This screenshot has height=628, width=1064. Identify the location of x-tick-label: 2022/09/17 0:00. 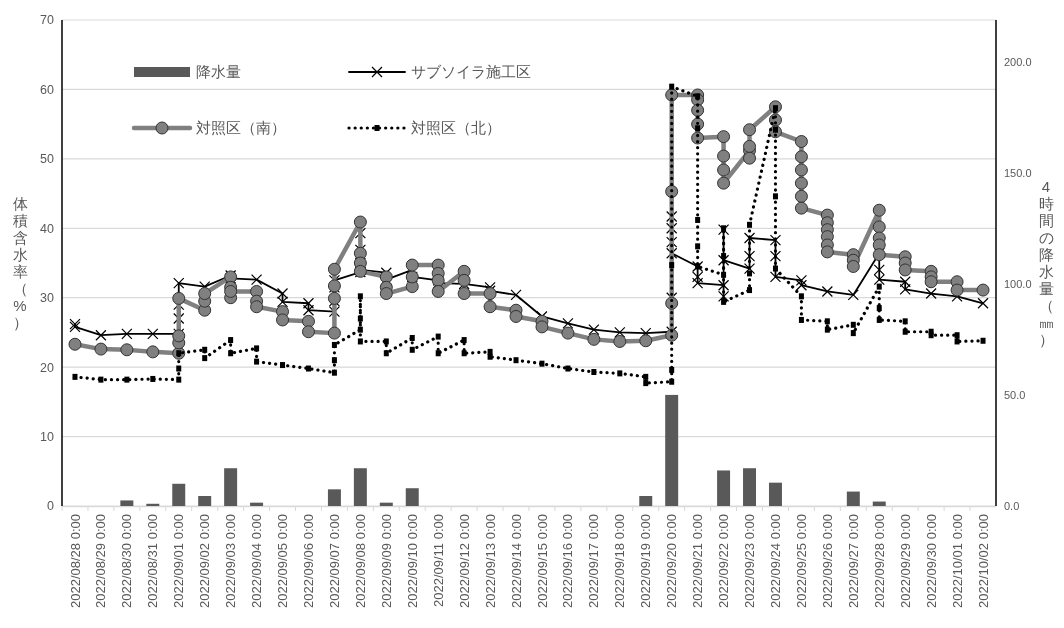
(594, 561).